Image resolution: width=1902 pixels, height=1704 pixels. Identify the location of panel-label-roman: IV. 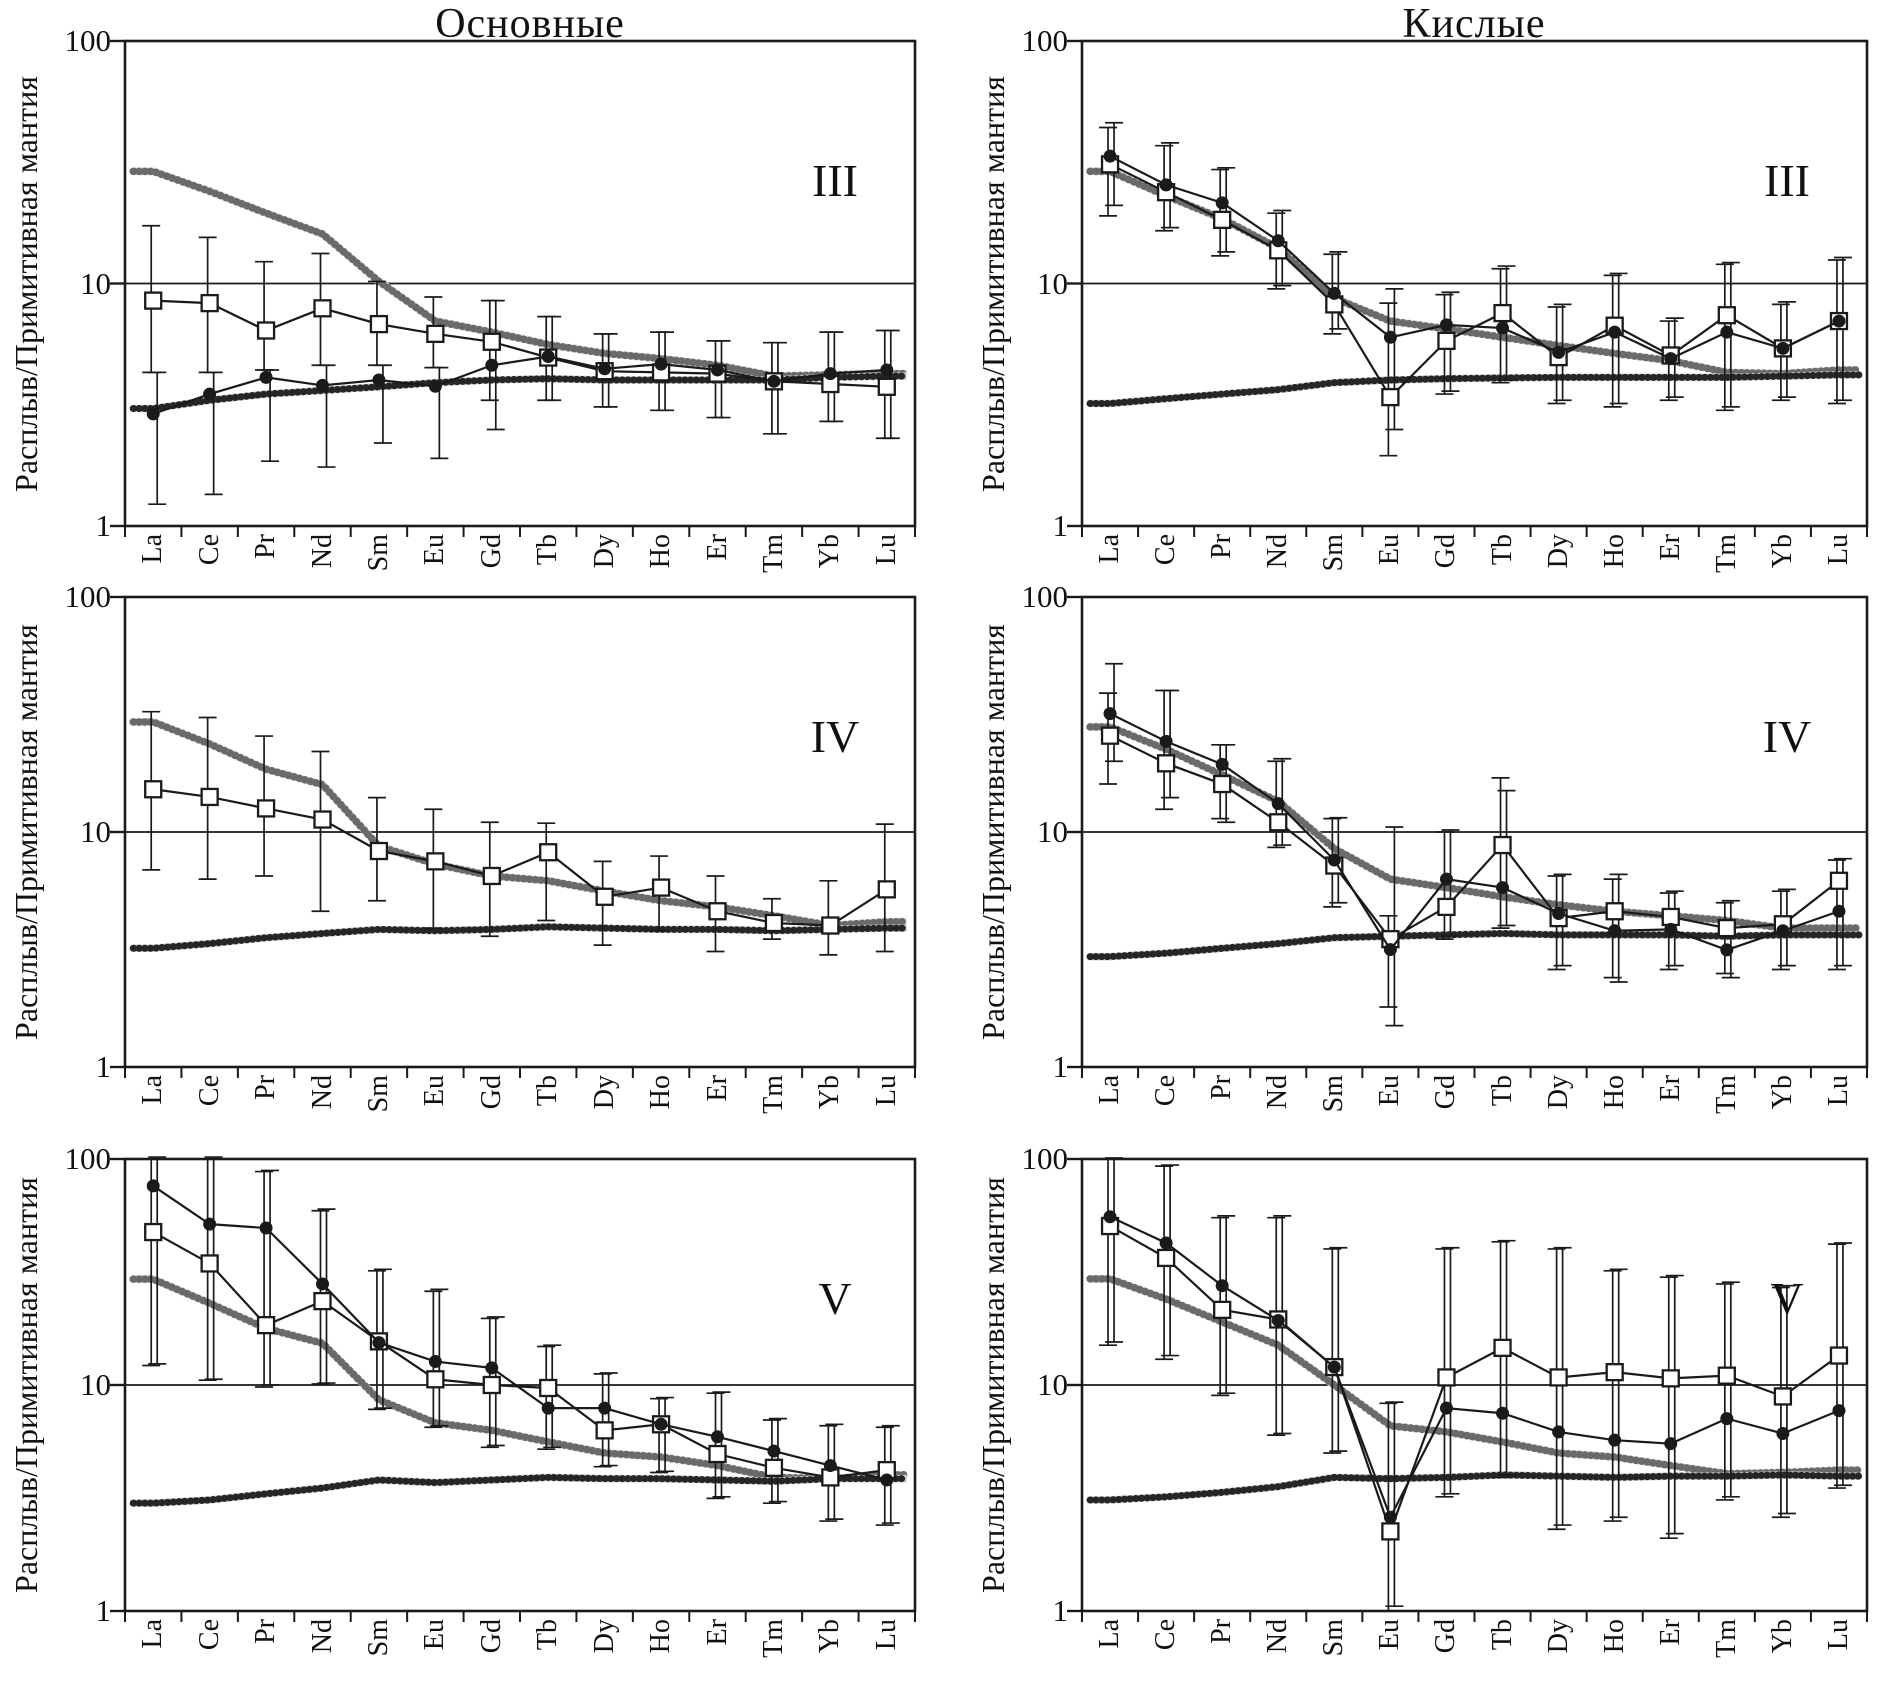
(835, 736).